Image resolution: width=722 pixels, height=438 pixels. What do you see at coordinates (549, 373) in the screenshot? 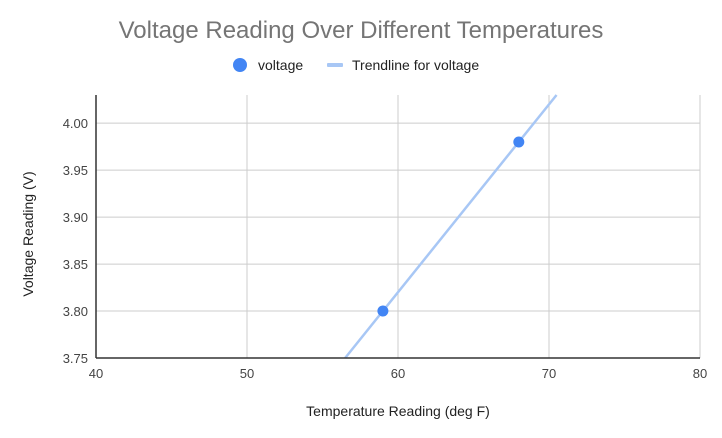
I see `x-tick-label: 70` at bounding box center [549, 373].